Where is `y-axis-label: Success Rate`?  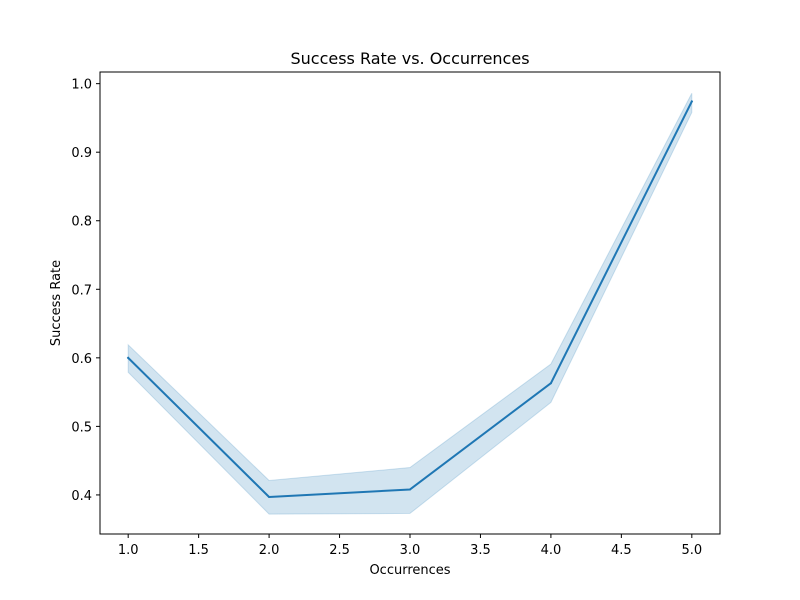
y-axis-label: Success Rate is located at coordinates (56, 303).